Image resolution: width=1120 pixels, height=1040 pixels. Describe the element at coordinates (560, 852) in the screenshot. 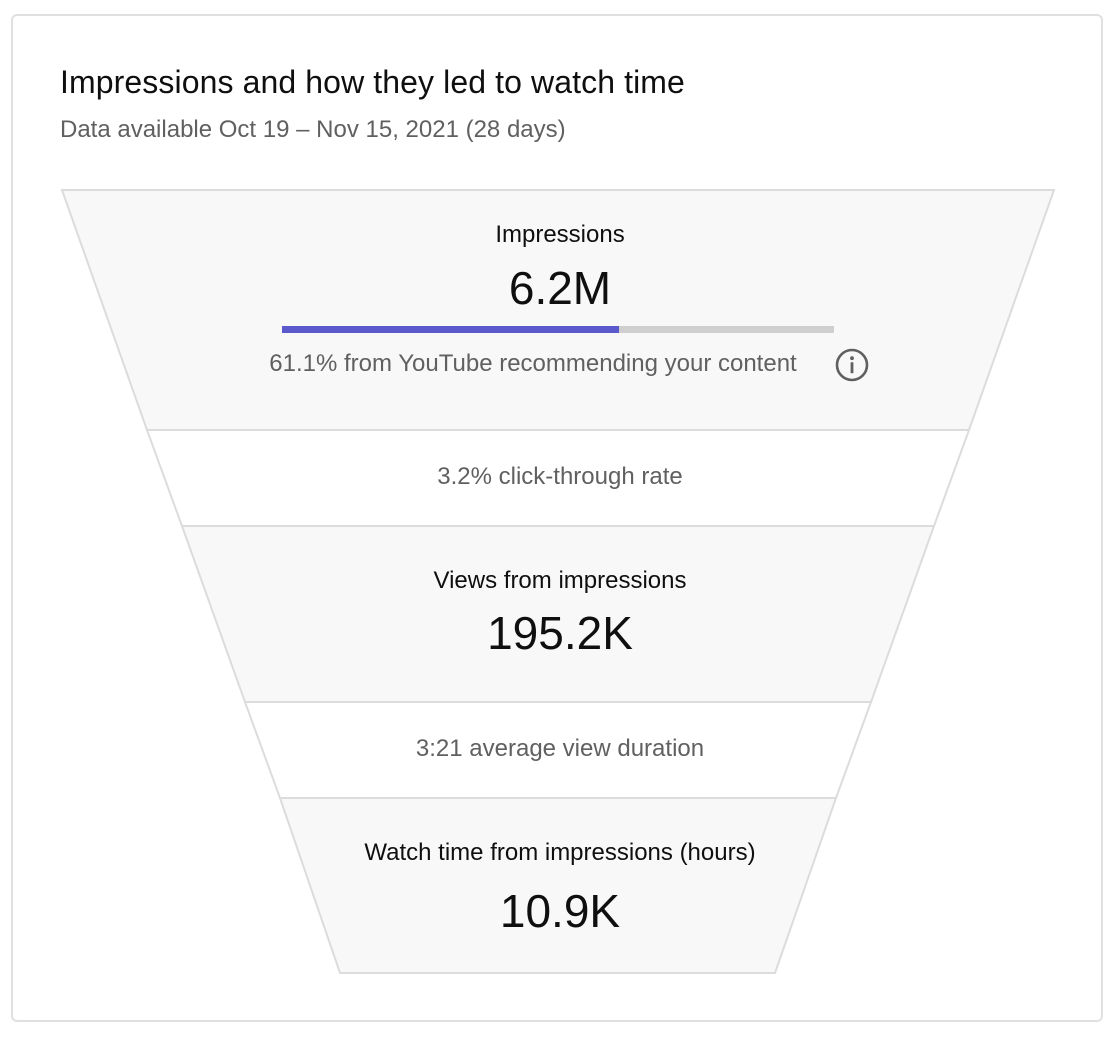

I see `stage-label-watch-time: Watch time from impressions (hours)` at that location.